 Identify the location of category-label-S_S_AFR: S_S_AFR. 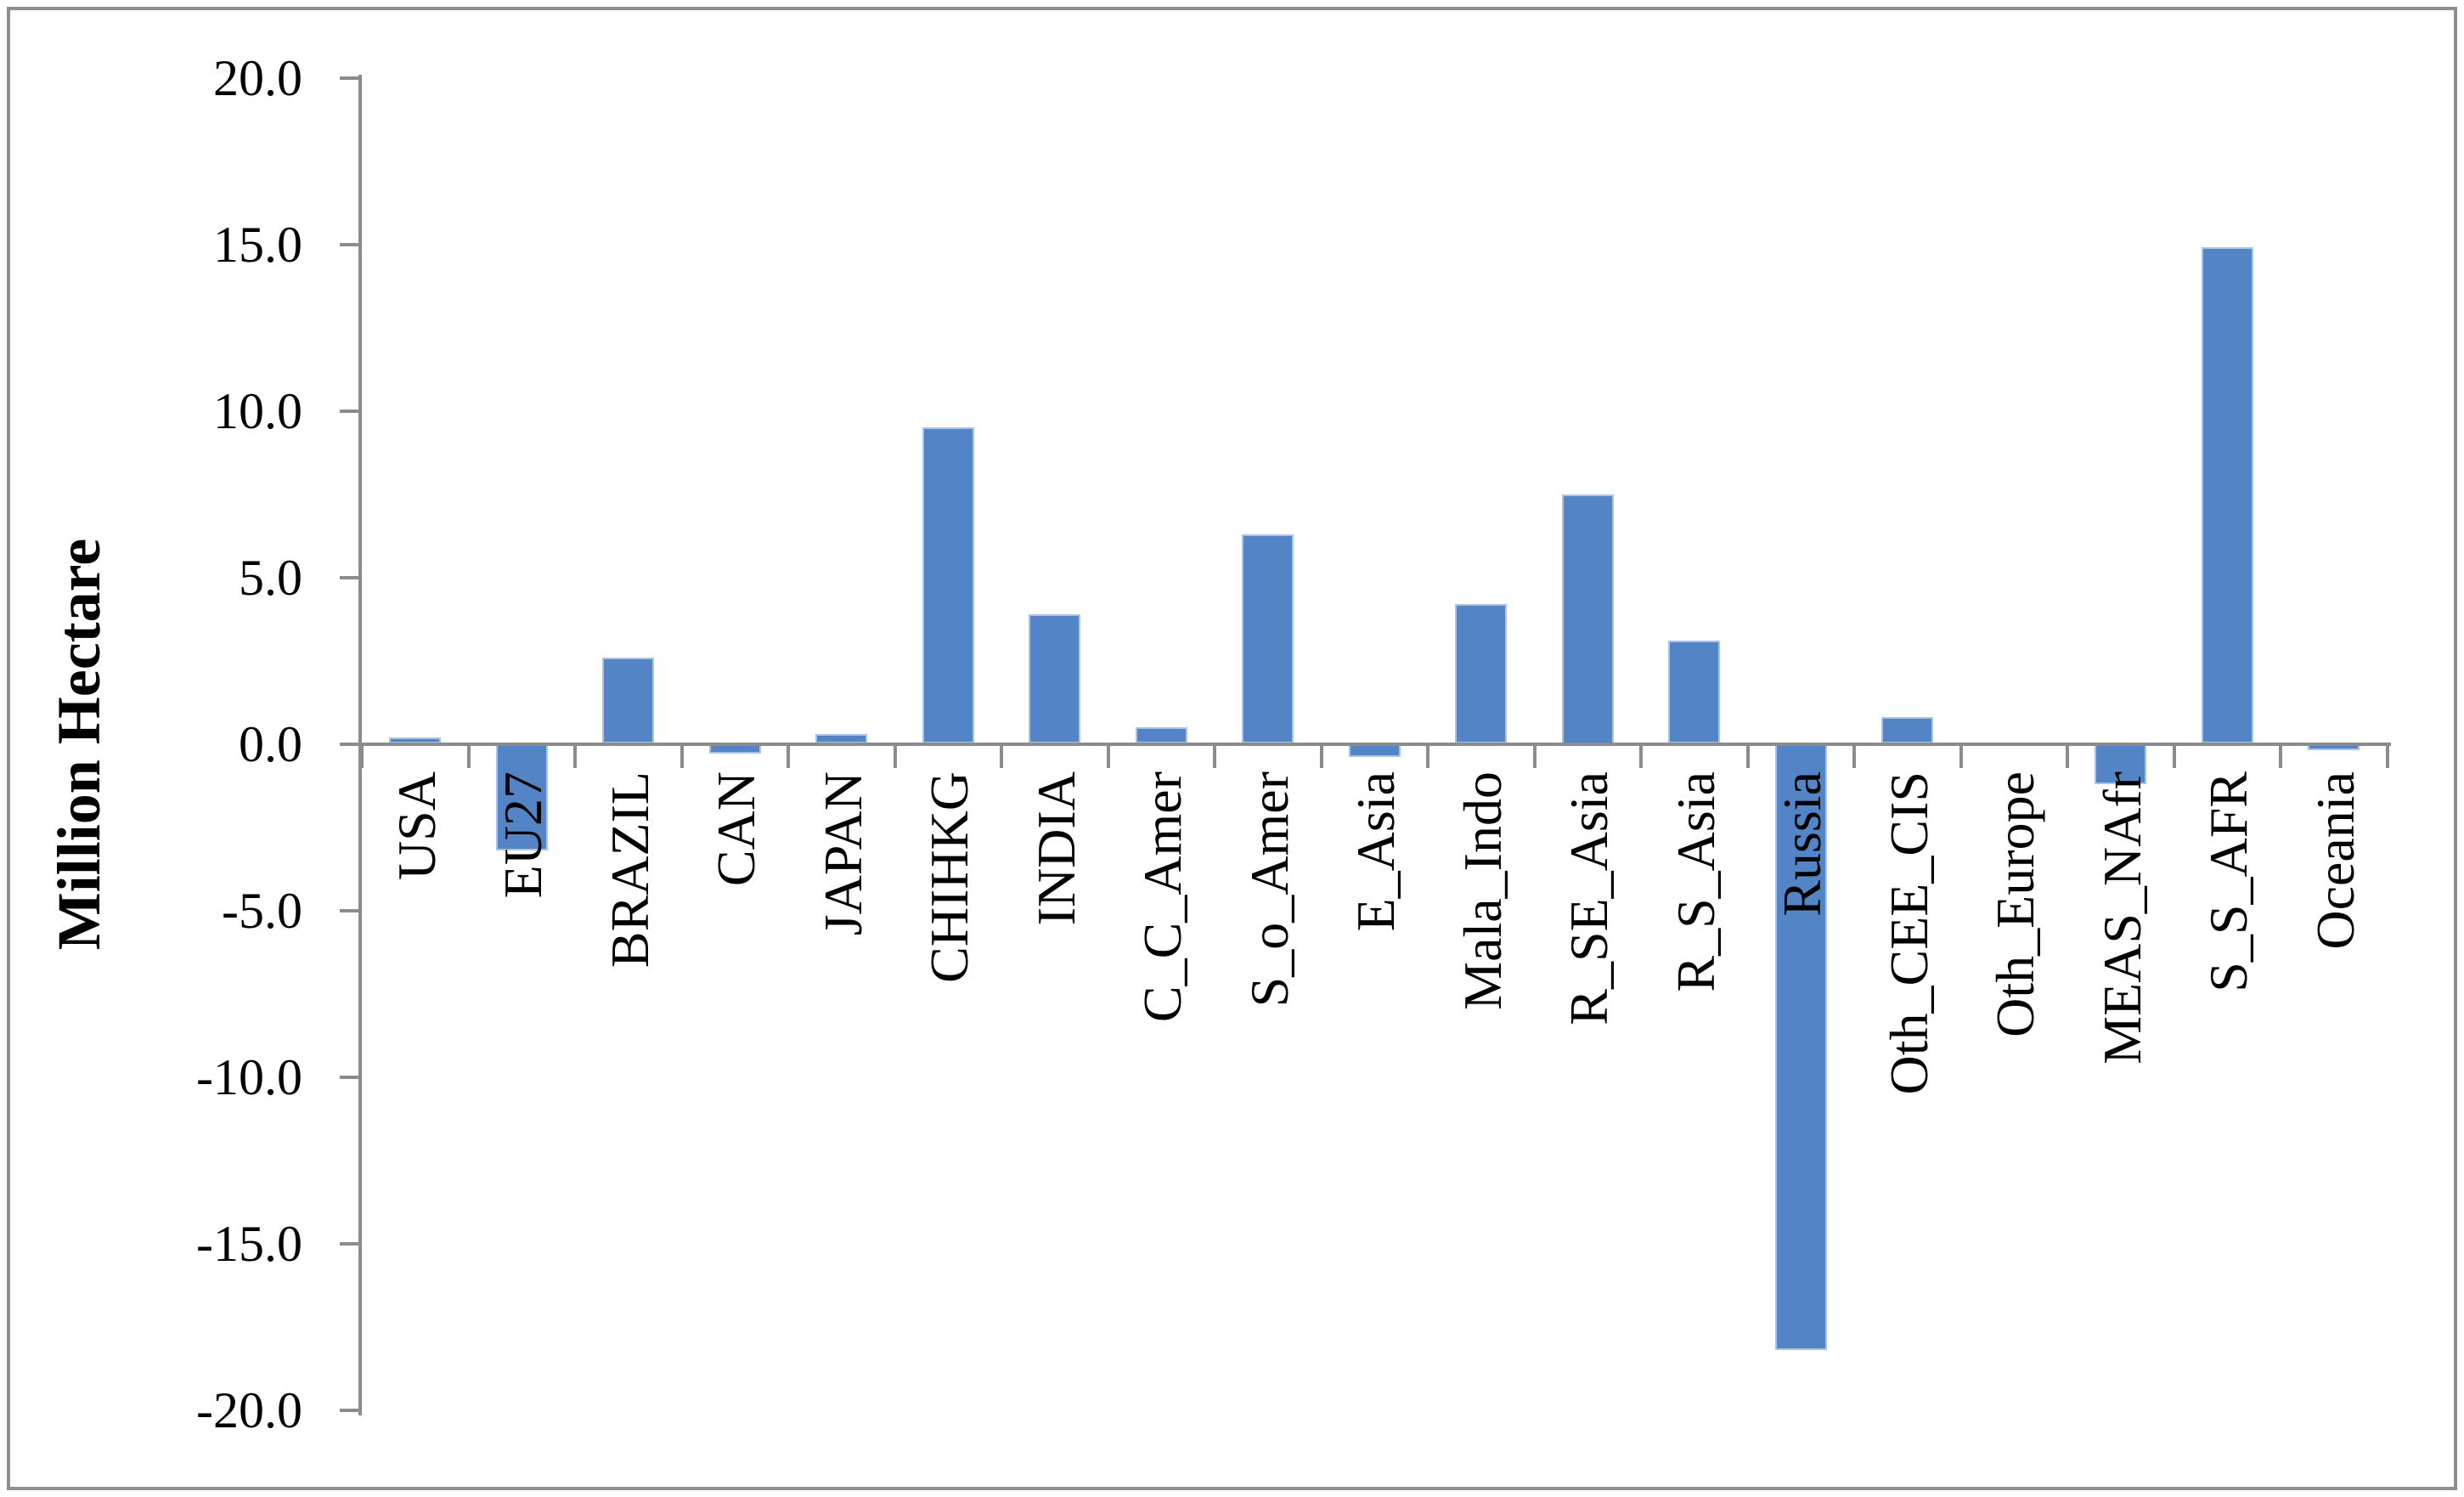
(2228, 881).